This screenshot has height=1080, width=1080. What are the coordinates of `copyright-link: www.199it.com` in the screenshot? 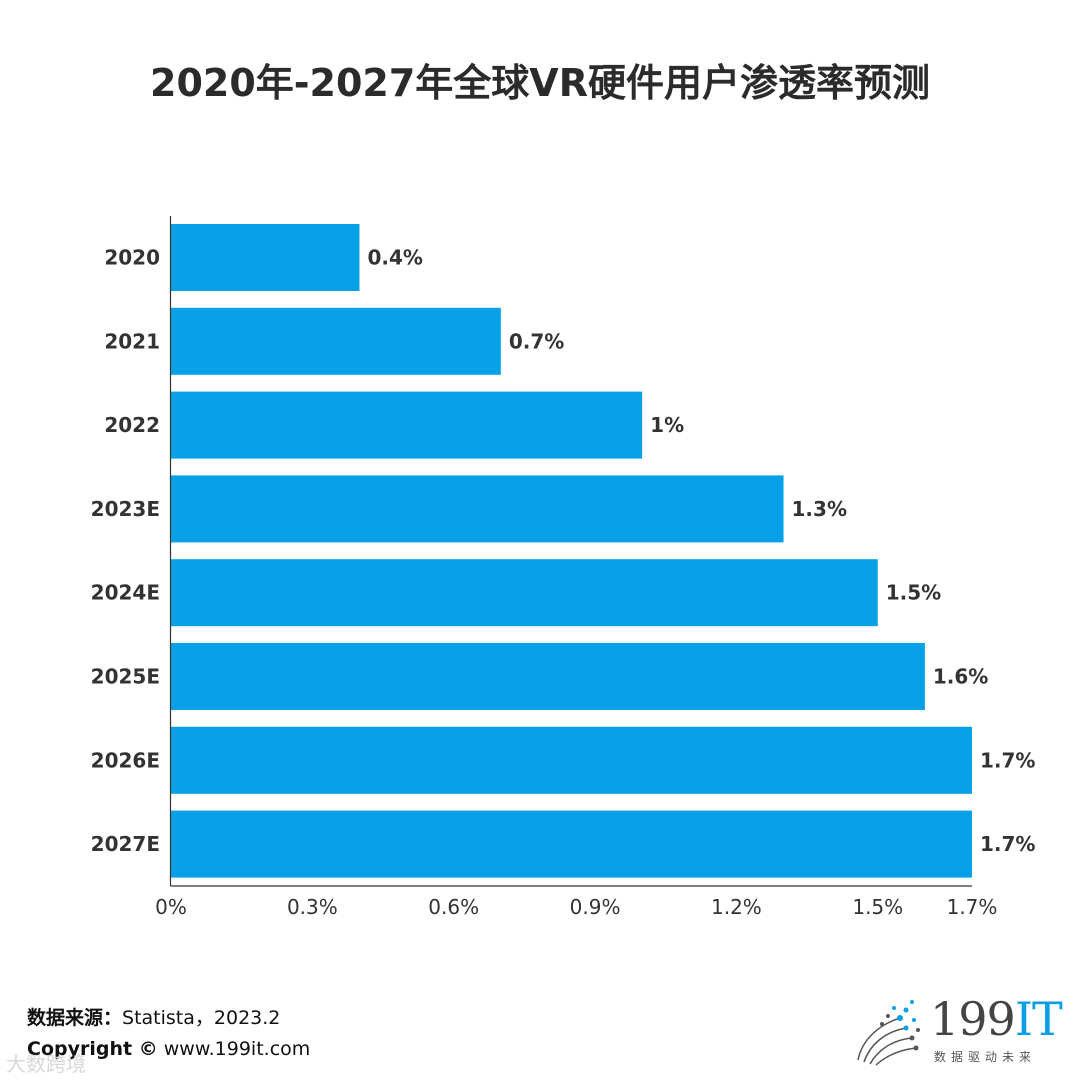 It's located at (237, 1049).